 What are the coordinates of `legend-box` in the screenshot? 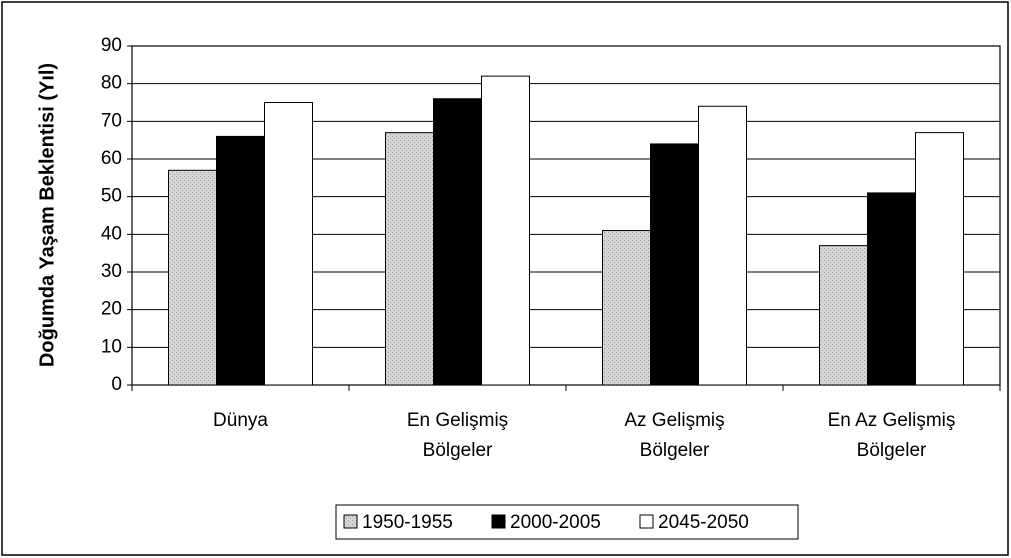 It's located at (567, 522).